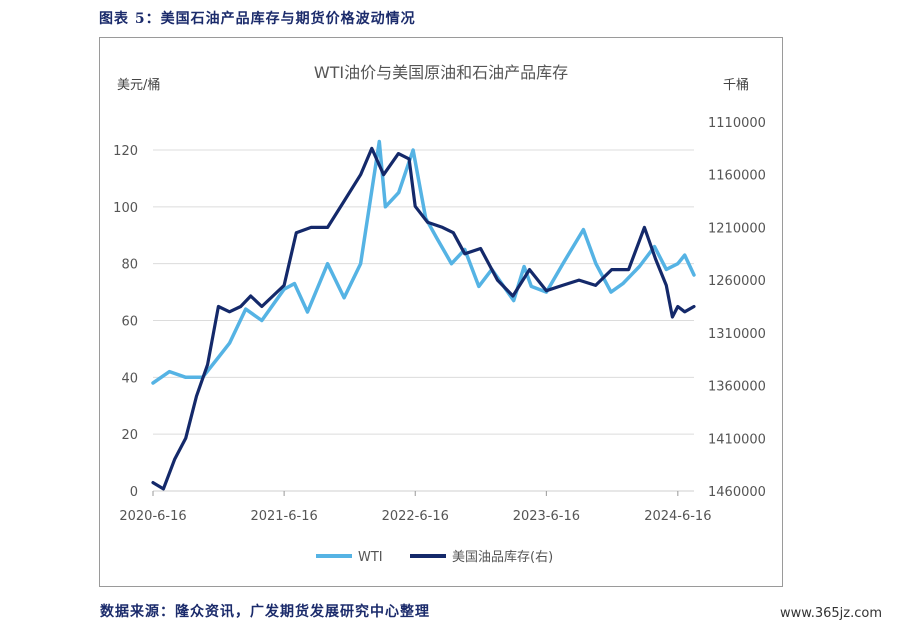  I want to click on left-tick-label: 100, so click(125, 208).